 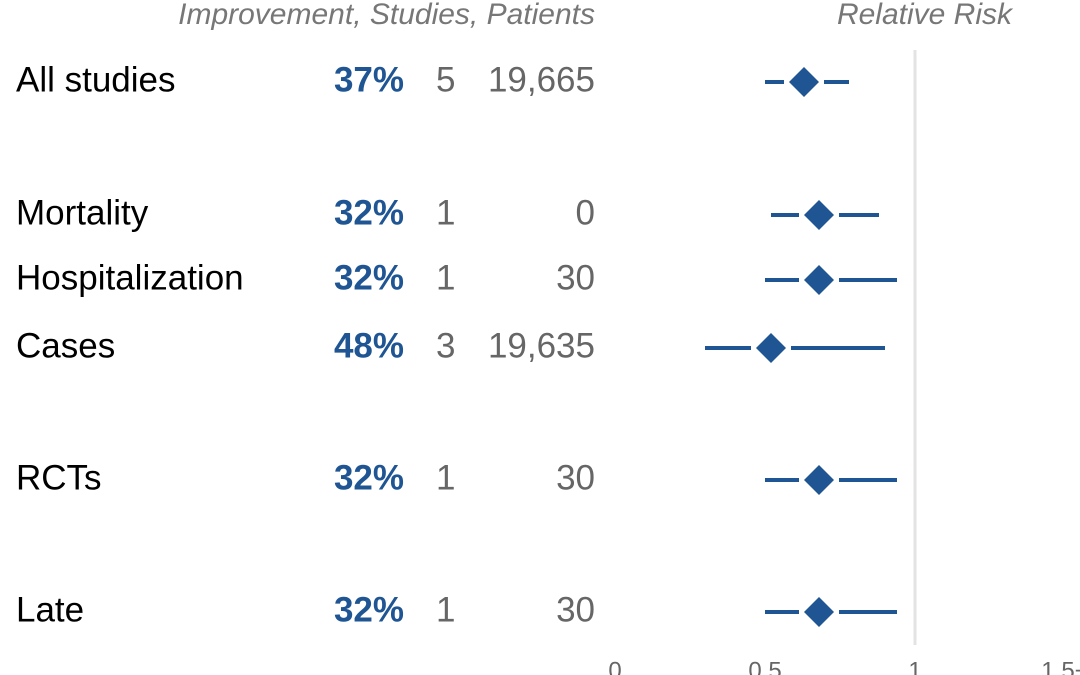 What do you see at coordinates (914, 666) in the screenshot?
I see `x-tick-label: 1` at bounding box center [914, 666].